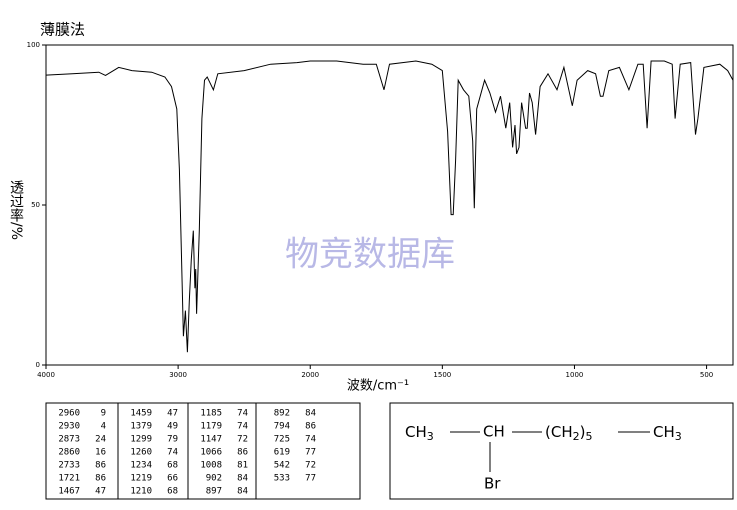 The height and width of the screenshot is (510, 737). What do you see at coordinates (242, 466) in the screenshot?
I see `peak-transmittance: 81` at bounding box center [242, 466].